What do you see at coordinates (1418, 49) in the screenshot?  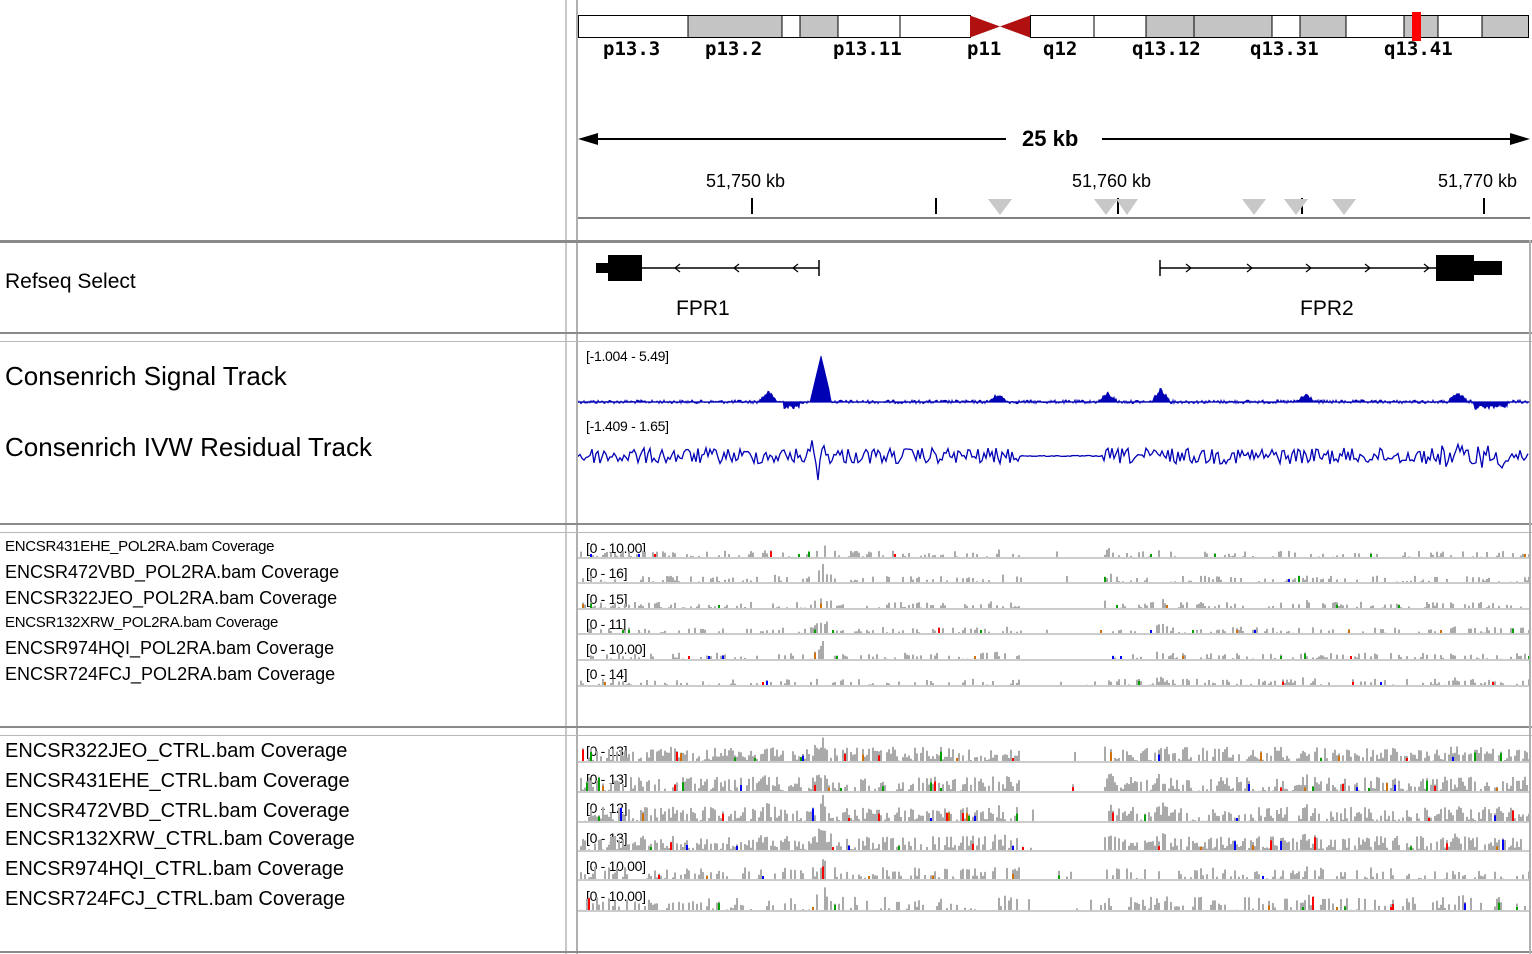 I see `band-label: q13.41` at bounding box center [1418, 49].